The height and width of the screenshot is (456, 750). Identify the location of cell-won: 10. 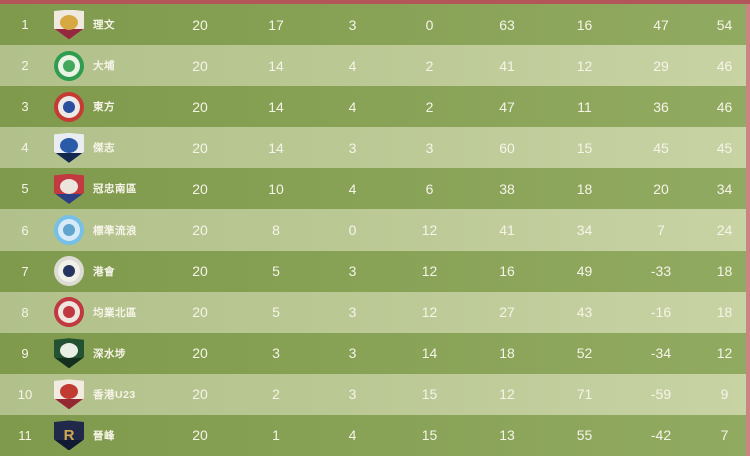
(276, 188).